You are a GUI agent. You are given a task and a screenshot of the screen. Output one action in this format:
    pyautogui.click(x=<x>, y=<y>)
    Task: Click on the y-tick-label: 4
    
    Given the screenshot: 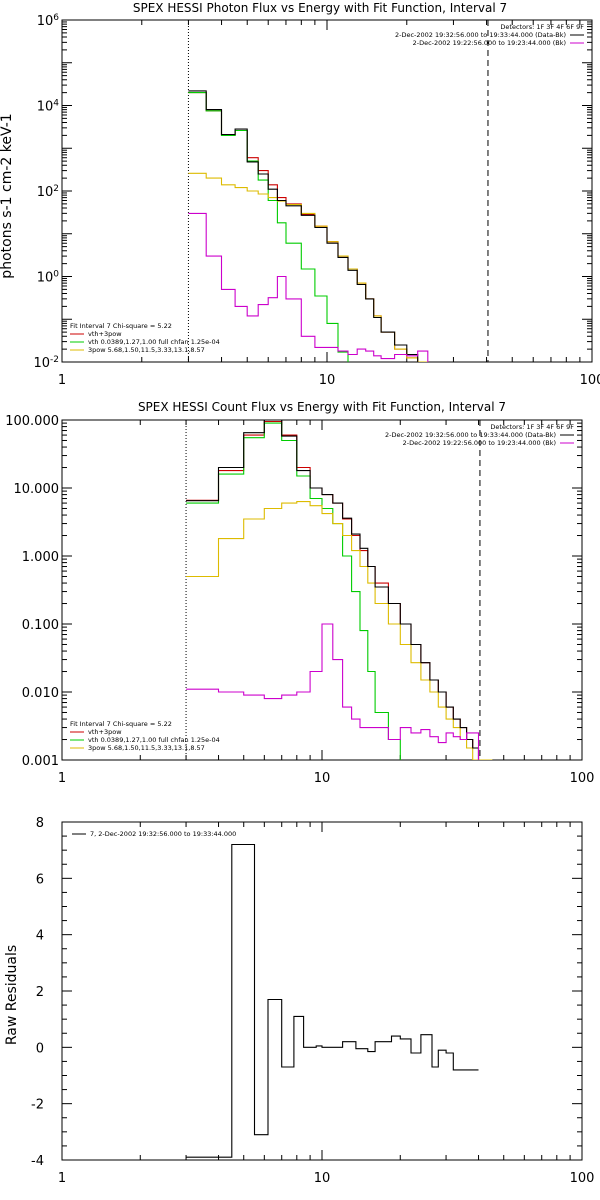 What is the action you would take?
    pyautogui.click(x=40, y=936)
    